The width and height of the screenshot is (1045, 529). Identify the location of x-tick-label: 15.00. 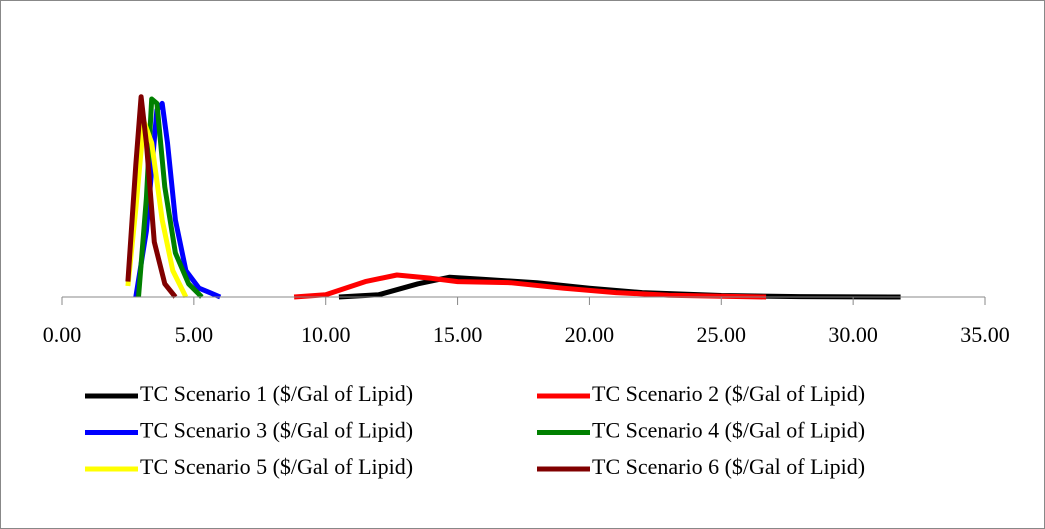
(458, 334).